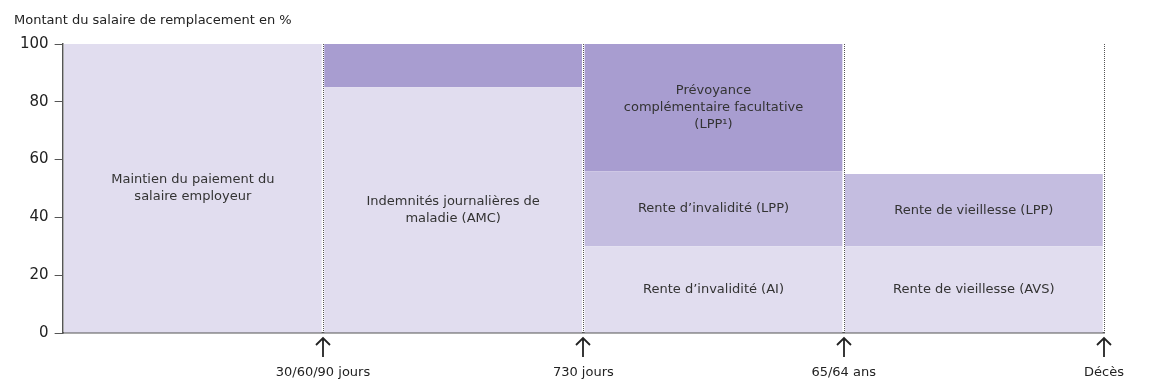 The width and height of the screenshot is (1152, 383). What do you see at coordinates (39, 216) in the screenshot?
I see `y-tick-label: 40` at bounding box center [39, 216].